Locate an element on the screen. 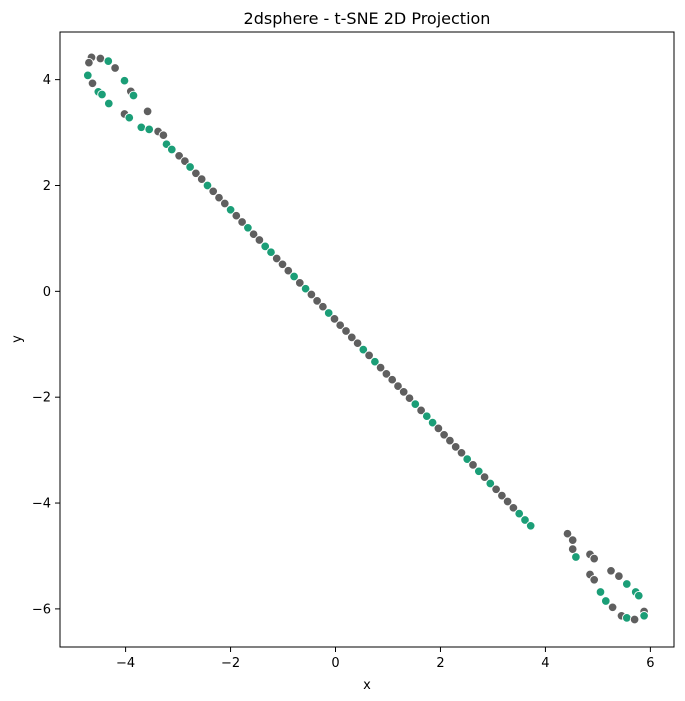 This screenshot has width=685, height=701. x-tick-label: 2 is located at coordinates (440, 663).